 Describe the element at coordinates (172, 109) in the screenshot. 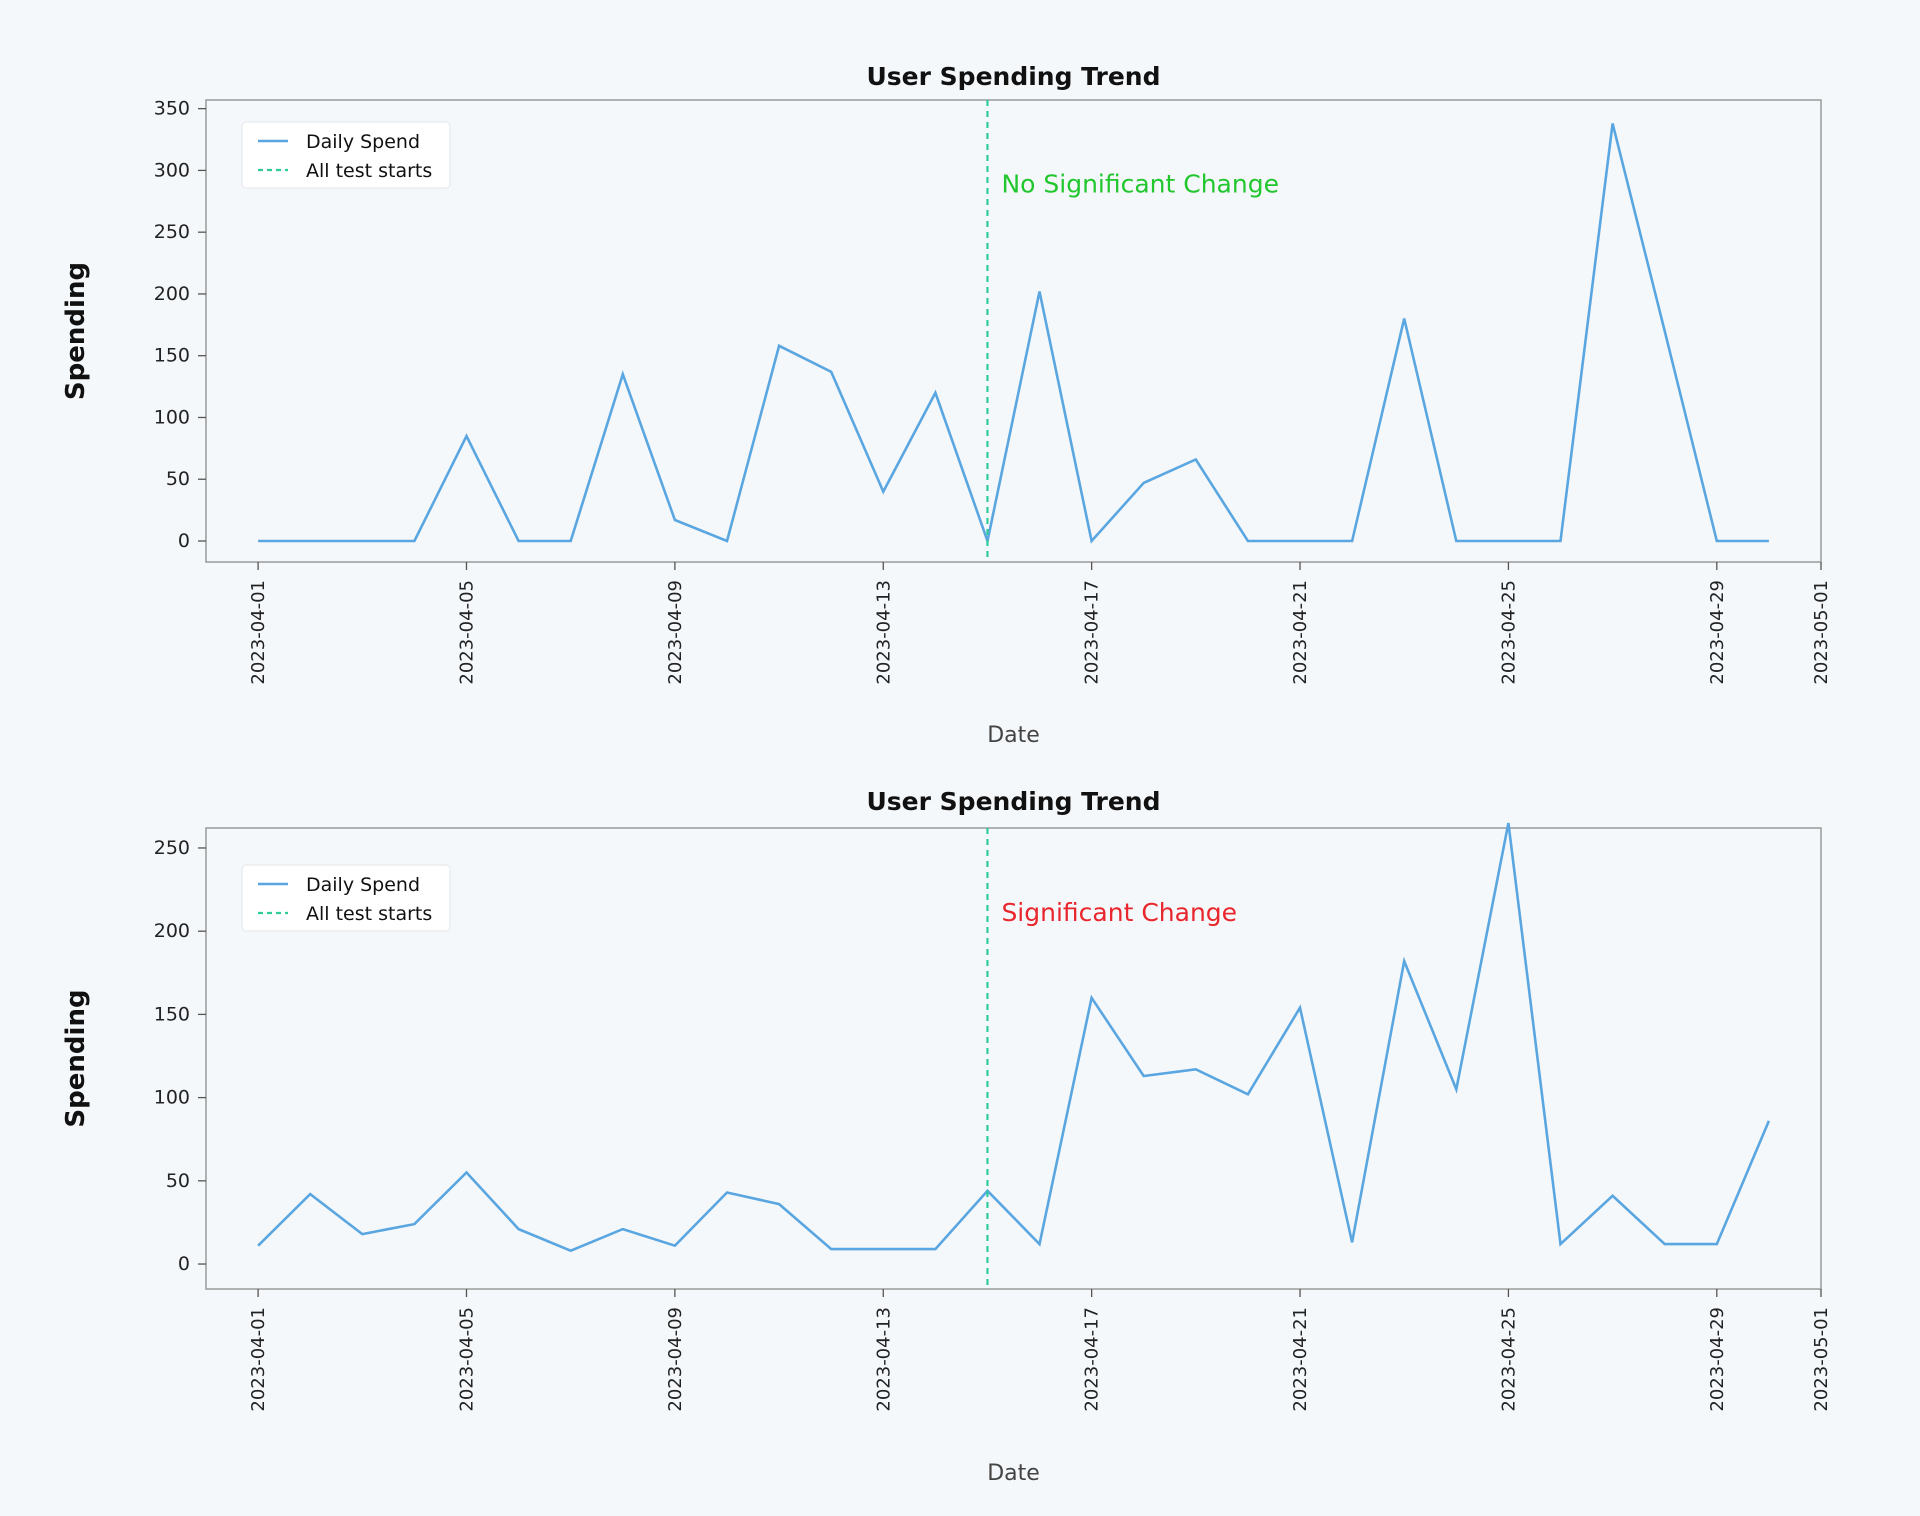

I see `y-tick-label: 350` at that location.